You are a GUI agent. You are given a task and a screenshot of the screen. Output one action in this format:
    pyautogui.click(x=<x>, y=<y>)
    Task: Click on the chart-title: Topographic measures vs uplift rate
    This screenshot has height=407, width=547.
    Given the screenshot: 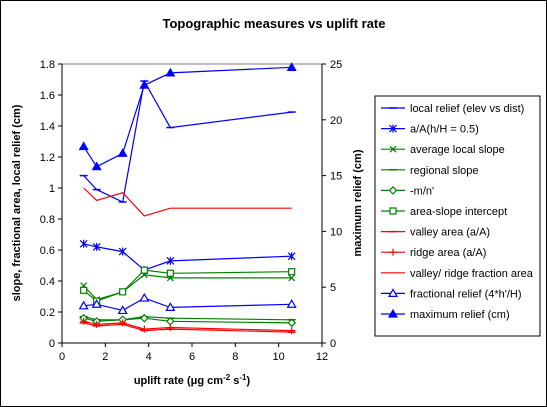 What is the action you would take?
    pyautogui.click(x=274, y=23)
    